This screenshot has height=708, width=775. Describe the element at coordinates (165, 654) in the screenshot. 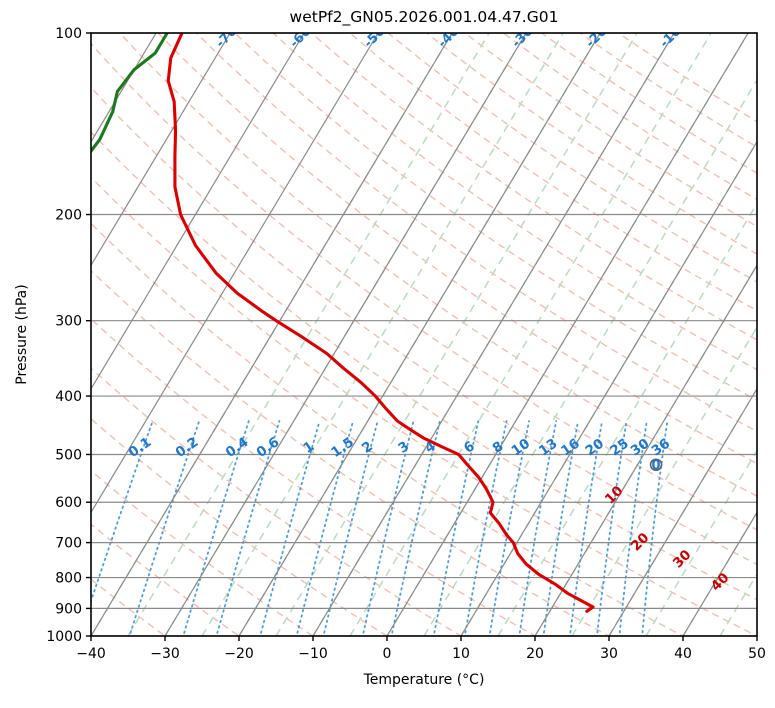

I see `x-tick-label: −30` at that location.